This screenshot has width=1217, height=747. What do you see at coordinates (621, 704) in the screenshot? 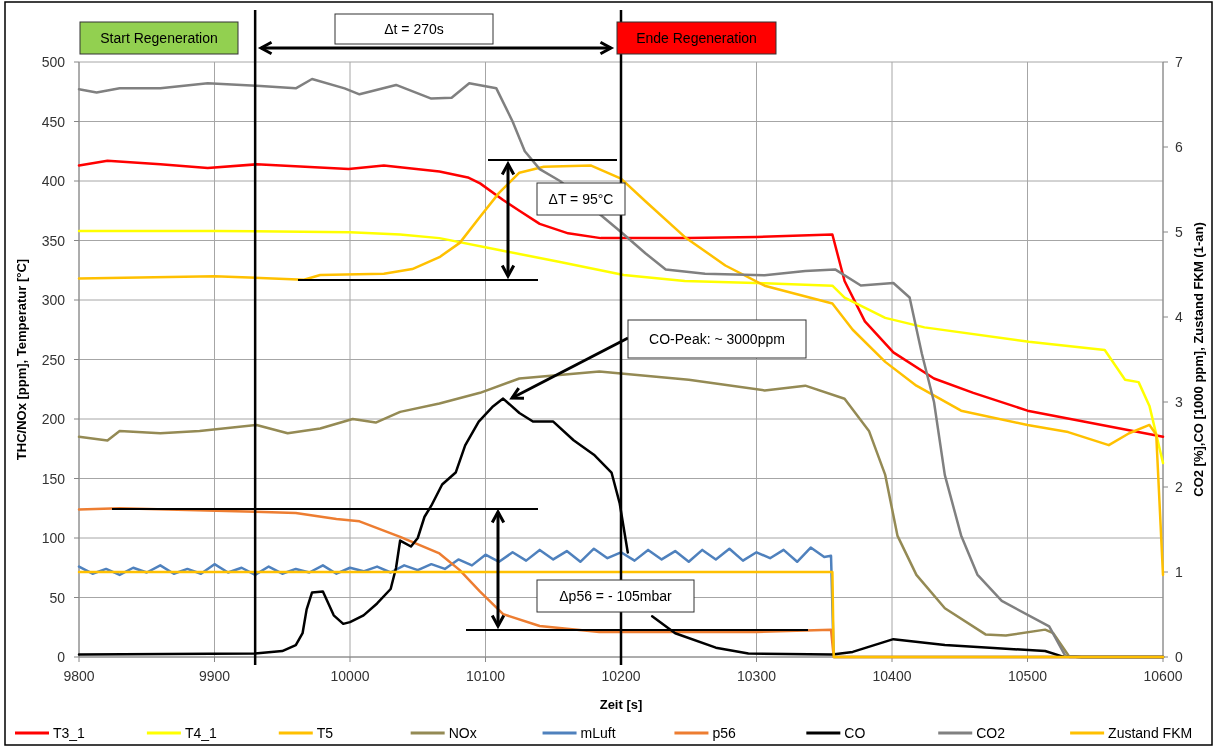
I see `x-axis-title: Zeit [s]` at bounding box center [621, 704].